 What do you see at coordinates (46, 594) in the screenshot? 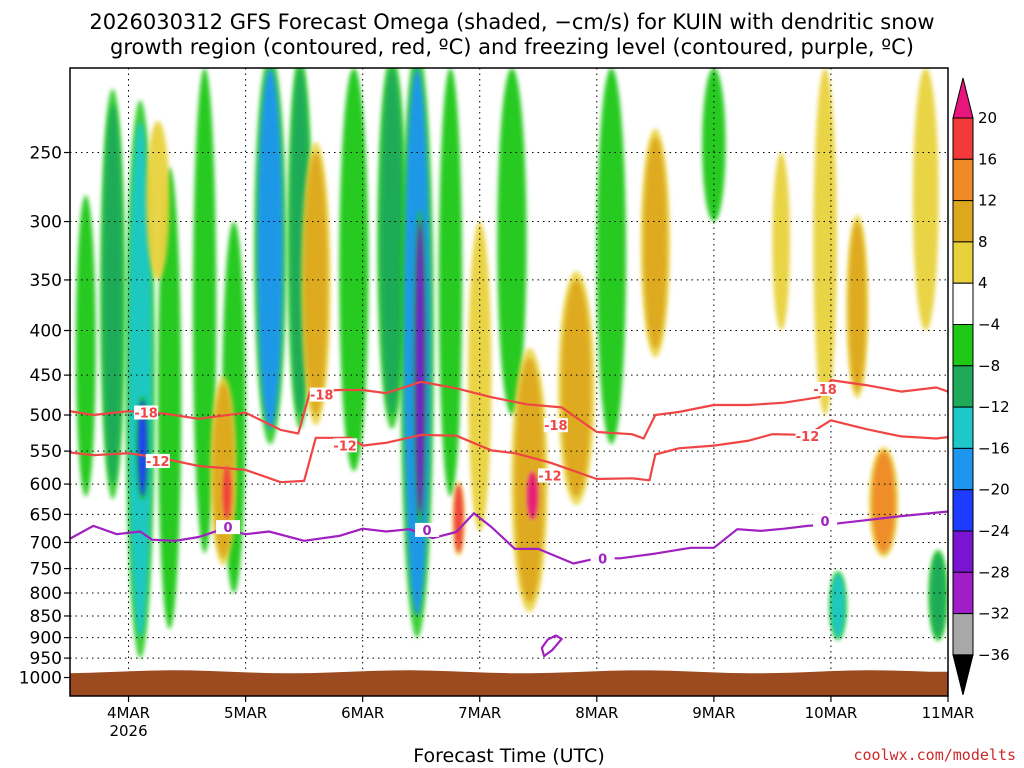
I see `y-tick-label: 800` at bounding box center [46, 594].